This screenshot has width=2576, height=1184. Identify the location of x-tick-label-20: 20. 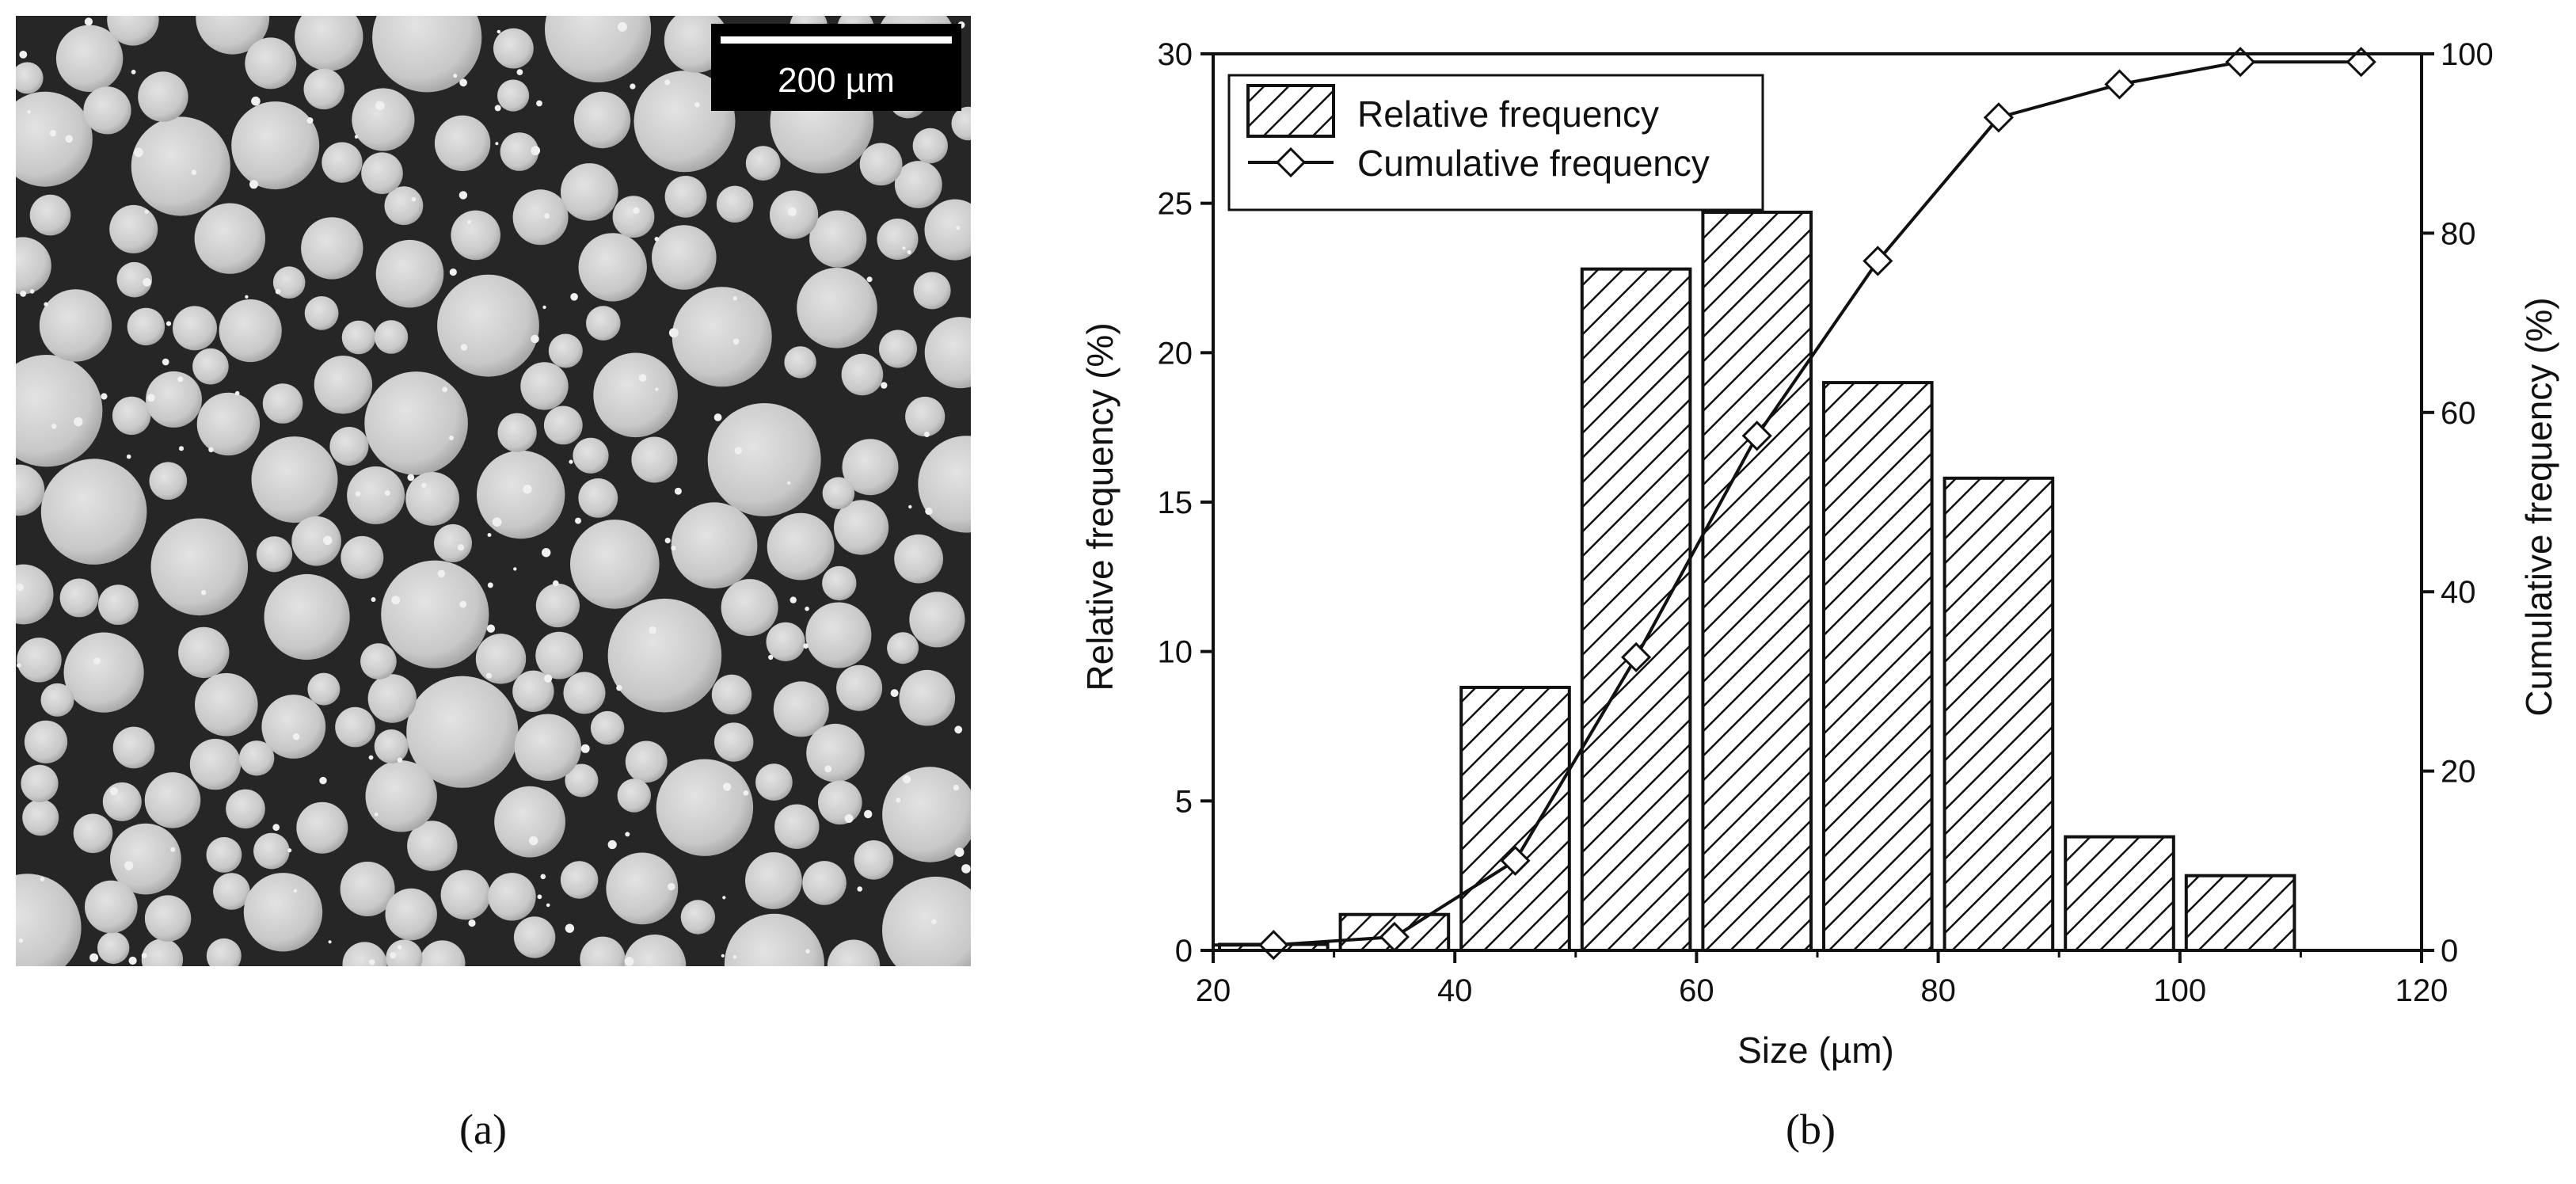
(1213, 990).